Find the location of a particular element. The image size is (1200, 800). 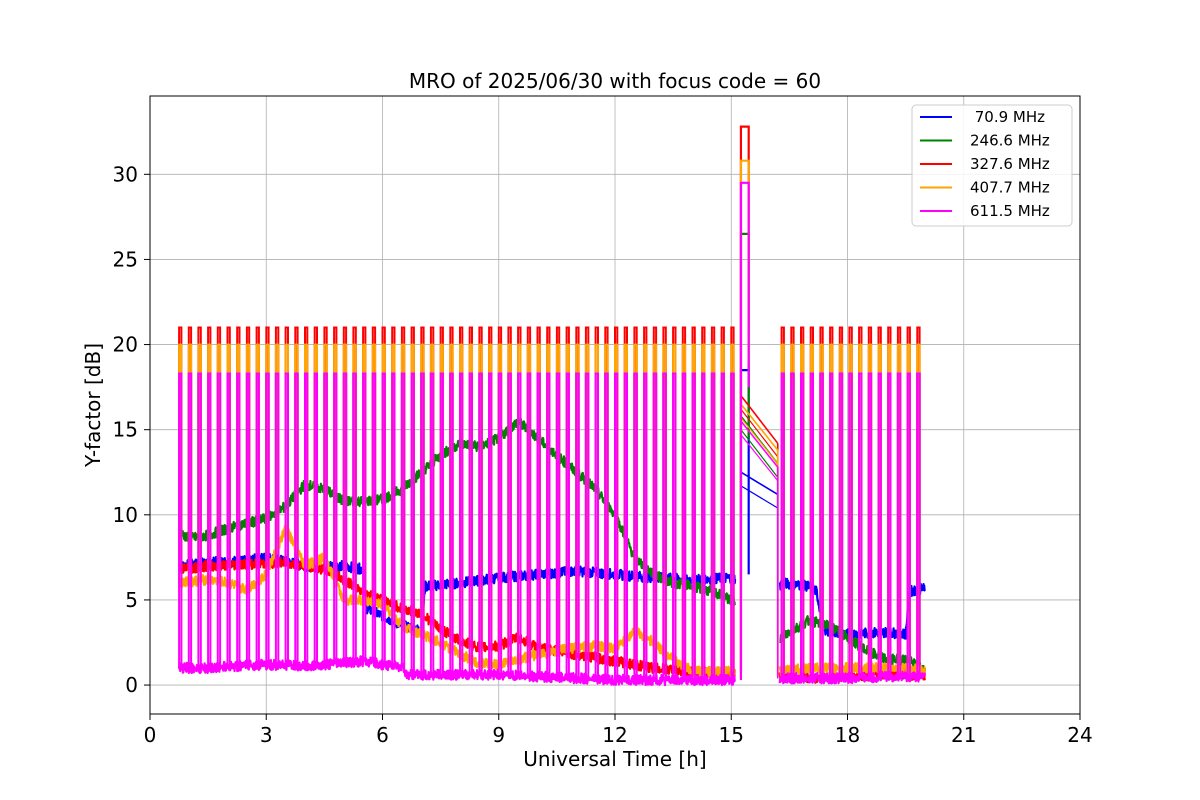

y-tick-label: 10 is located at coordinates (125, 515).